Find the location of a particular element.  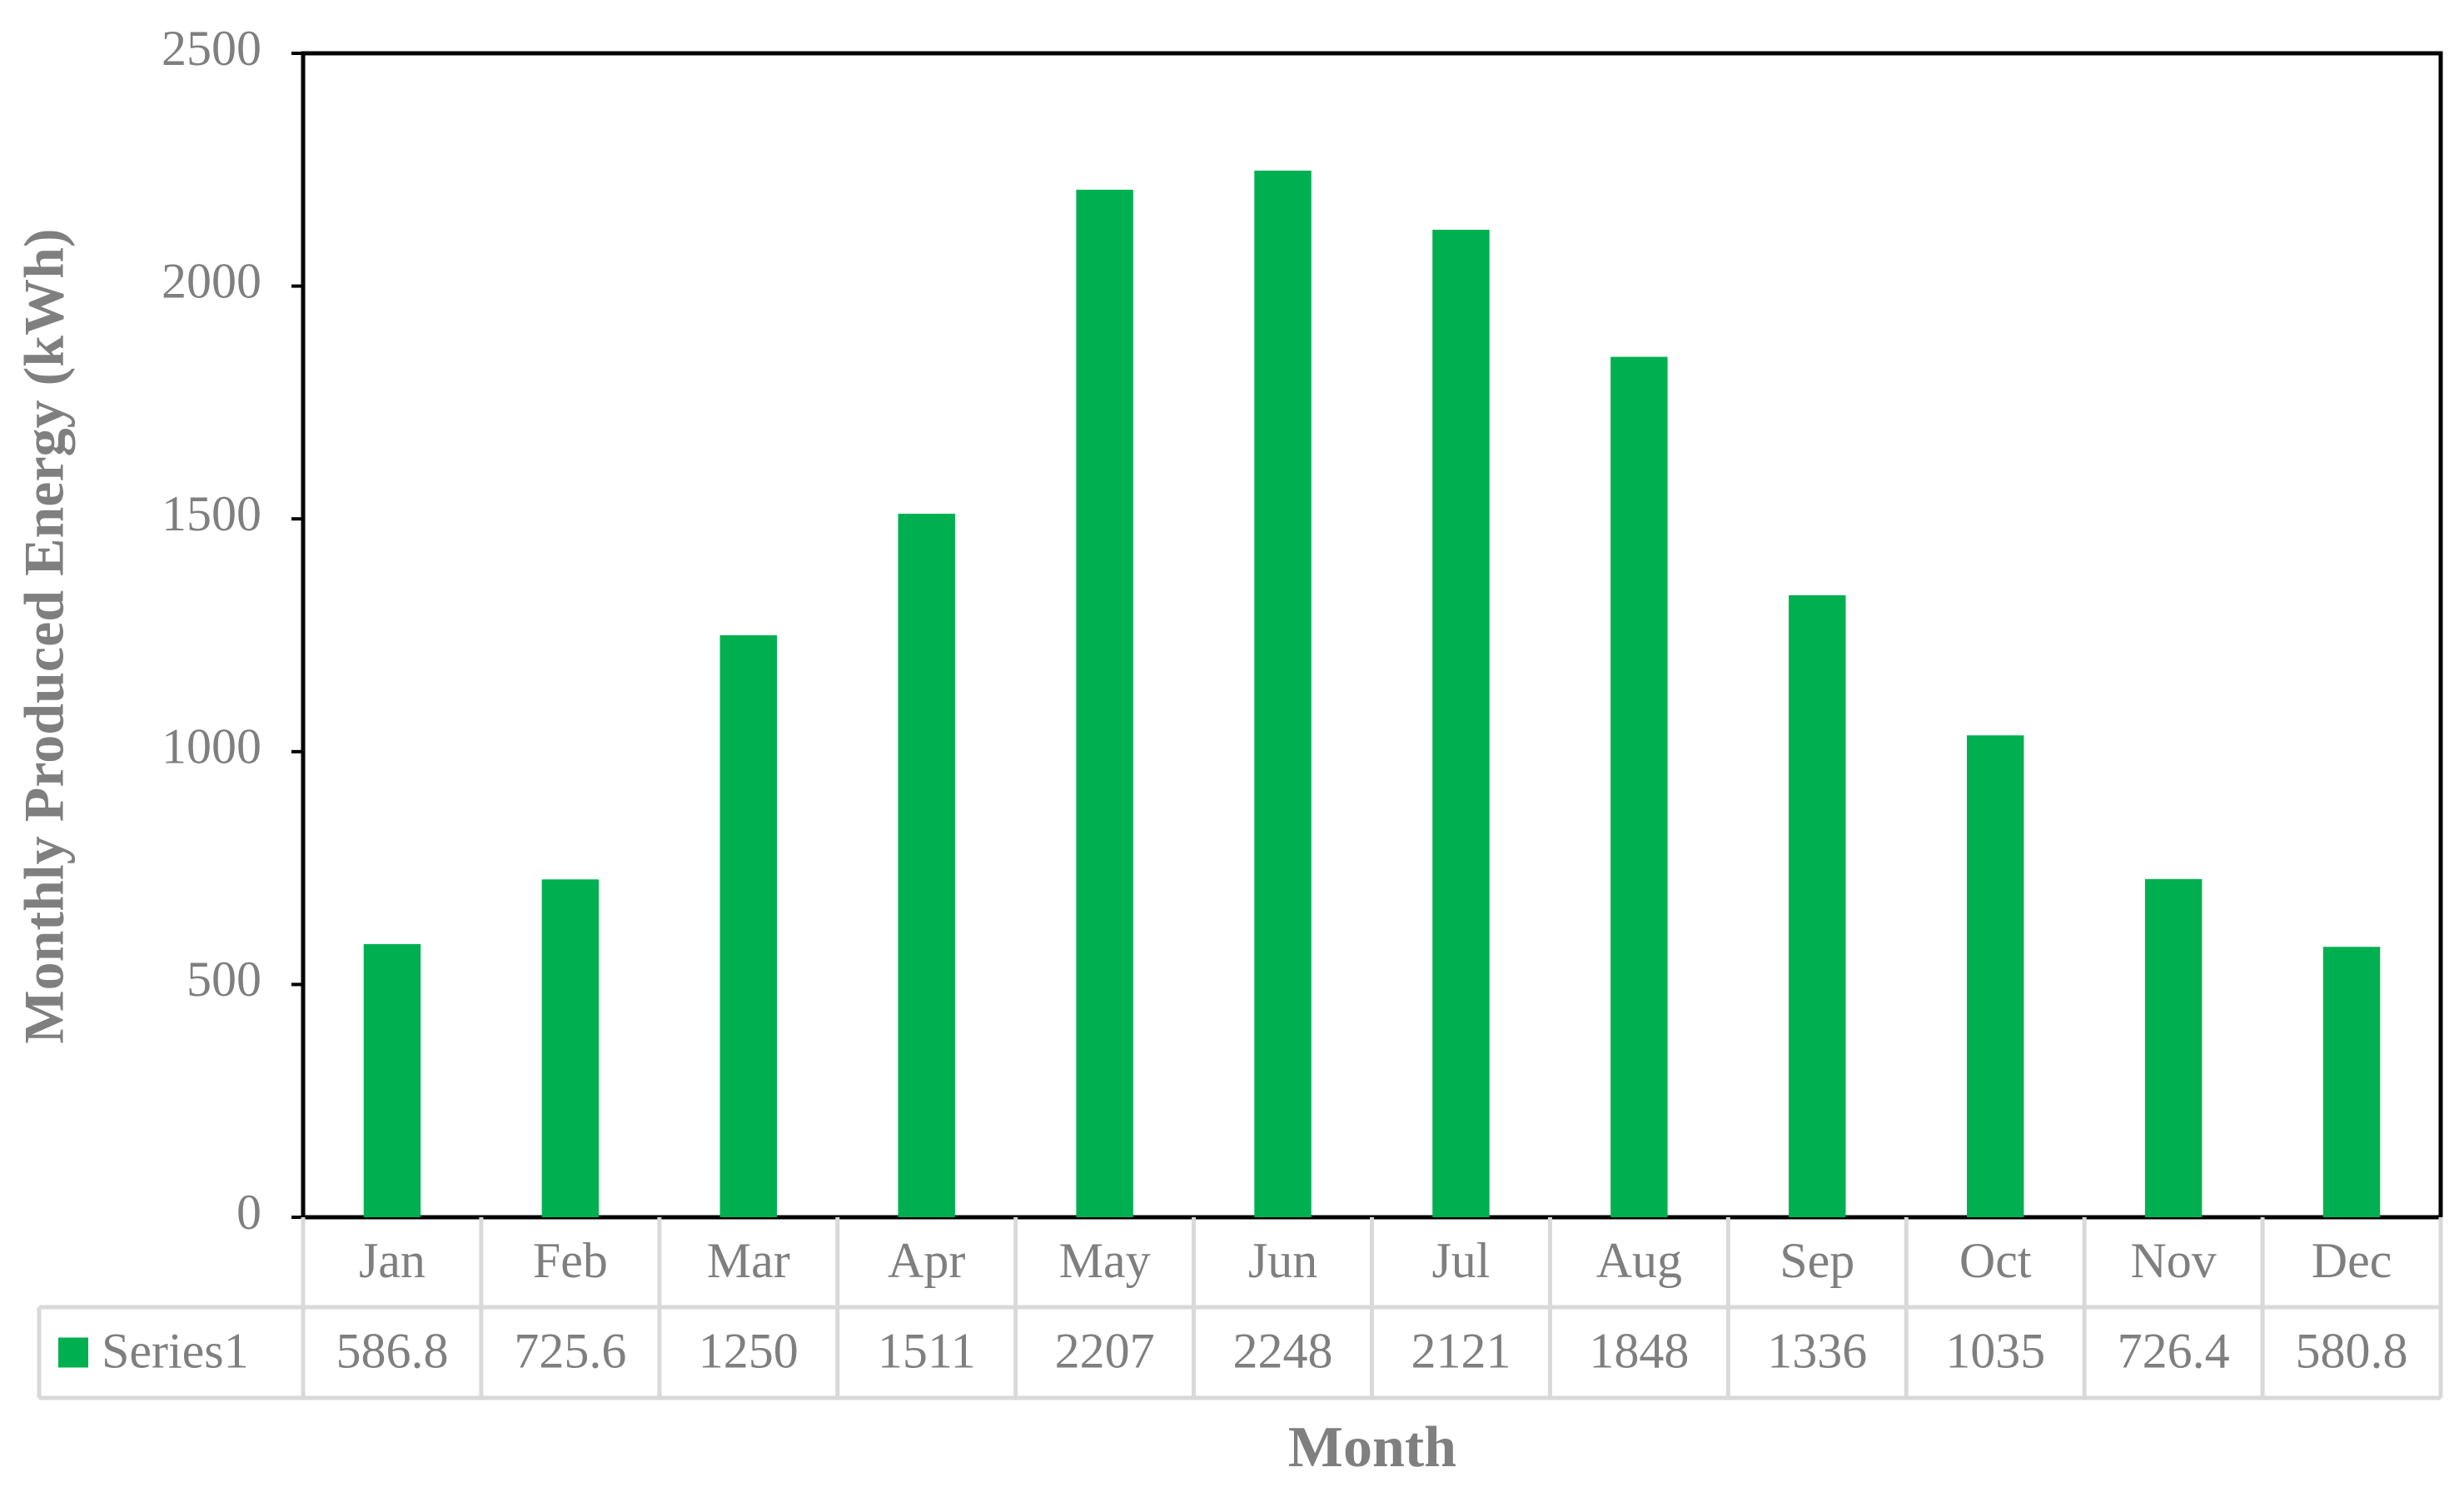

table-value: 1336 is located at coordinates (1817, 1350).